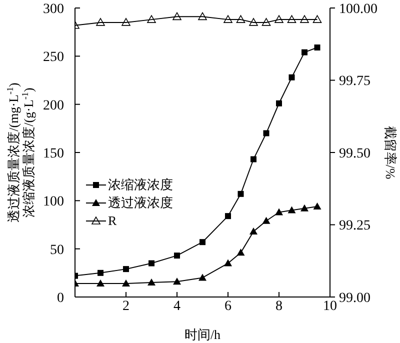 The width and height of the screenshot is (400, 343). I want to click on x-tick-label: 10, so click(330, 306).